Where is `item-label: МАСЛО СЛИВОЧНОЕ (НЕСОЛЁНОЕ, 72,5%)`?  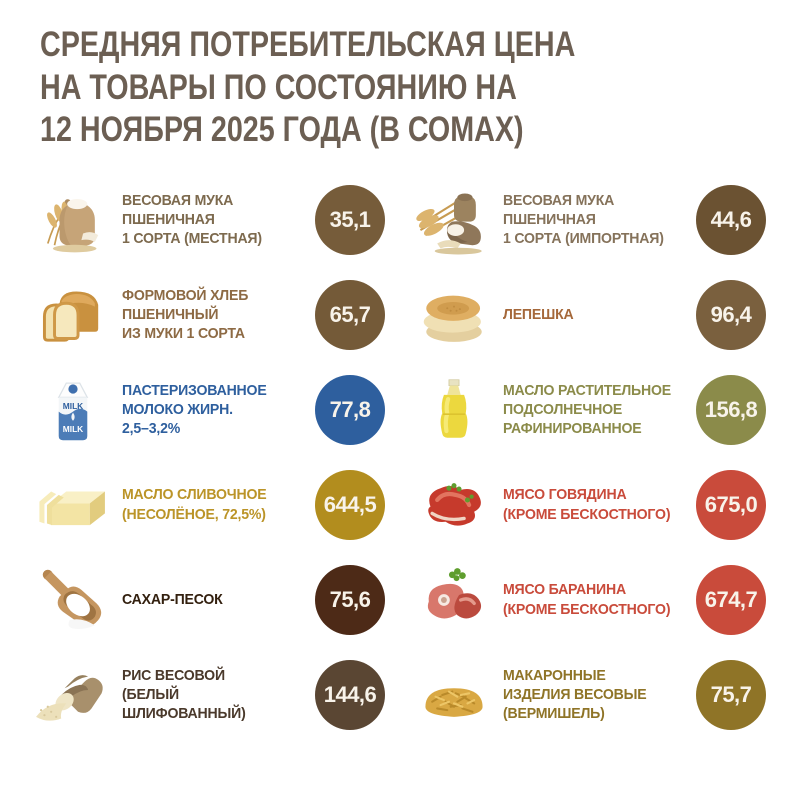
item-label: МАСЛО СЛИВОЧНОЕ (НЕСОЛЁНОЕ, 72,5%) is located at coordinates (194, 504).